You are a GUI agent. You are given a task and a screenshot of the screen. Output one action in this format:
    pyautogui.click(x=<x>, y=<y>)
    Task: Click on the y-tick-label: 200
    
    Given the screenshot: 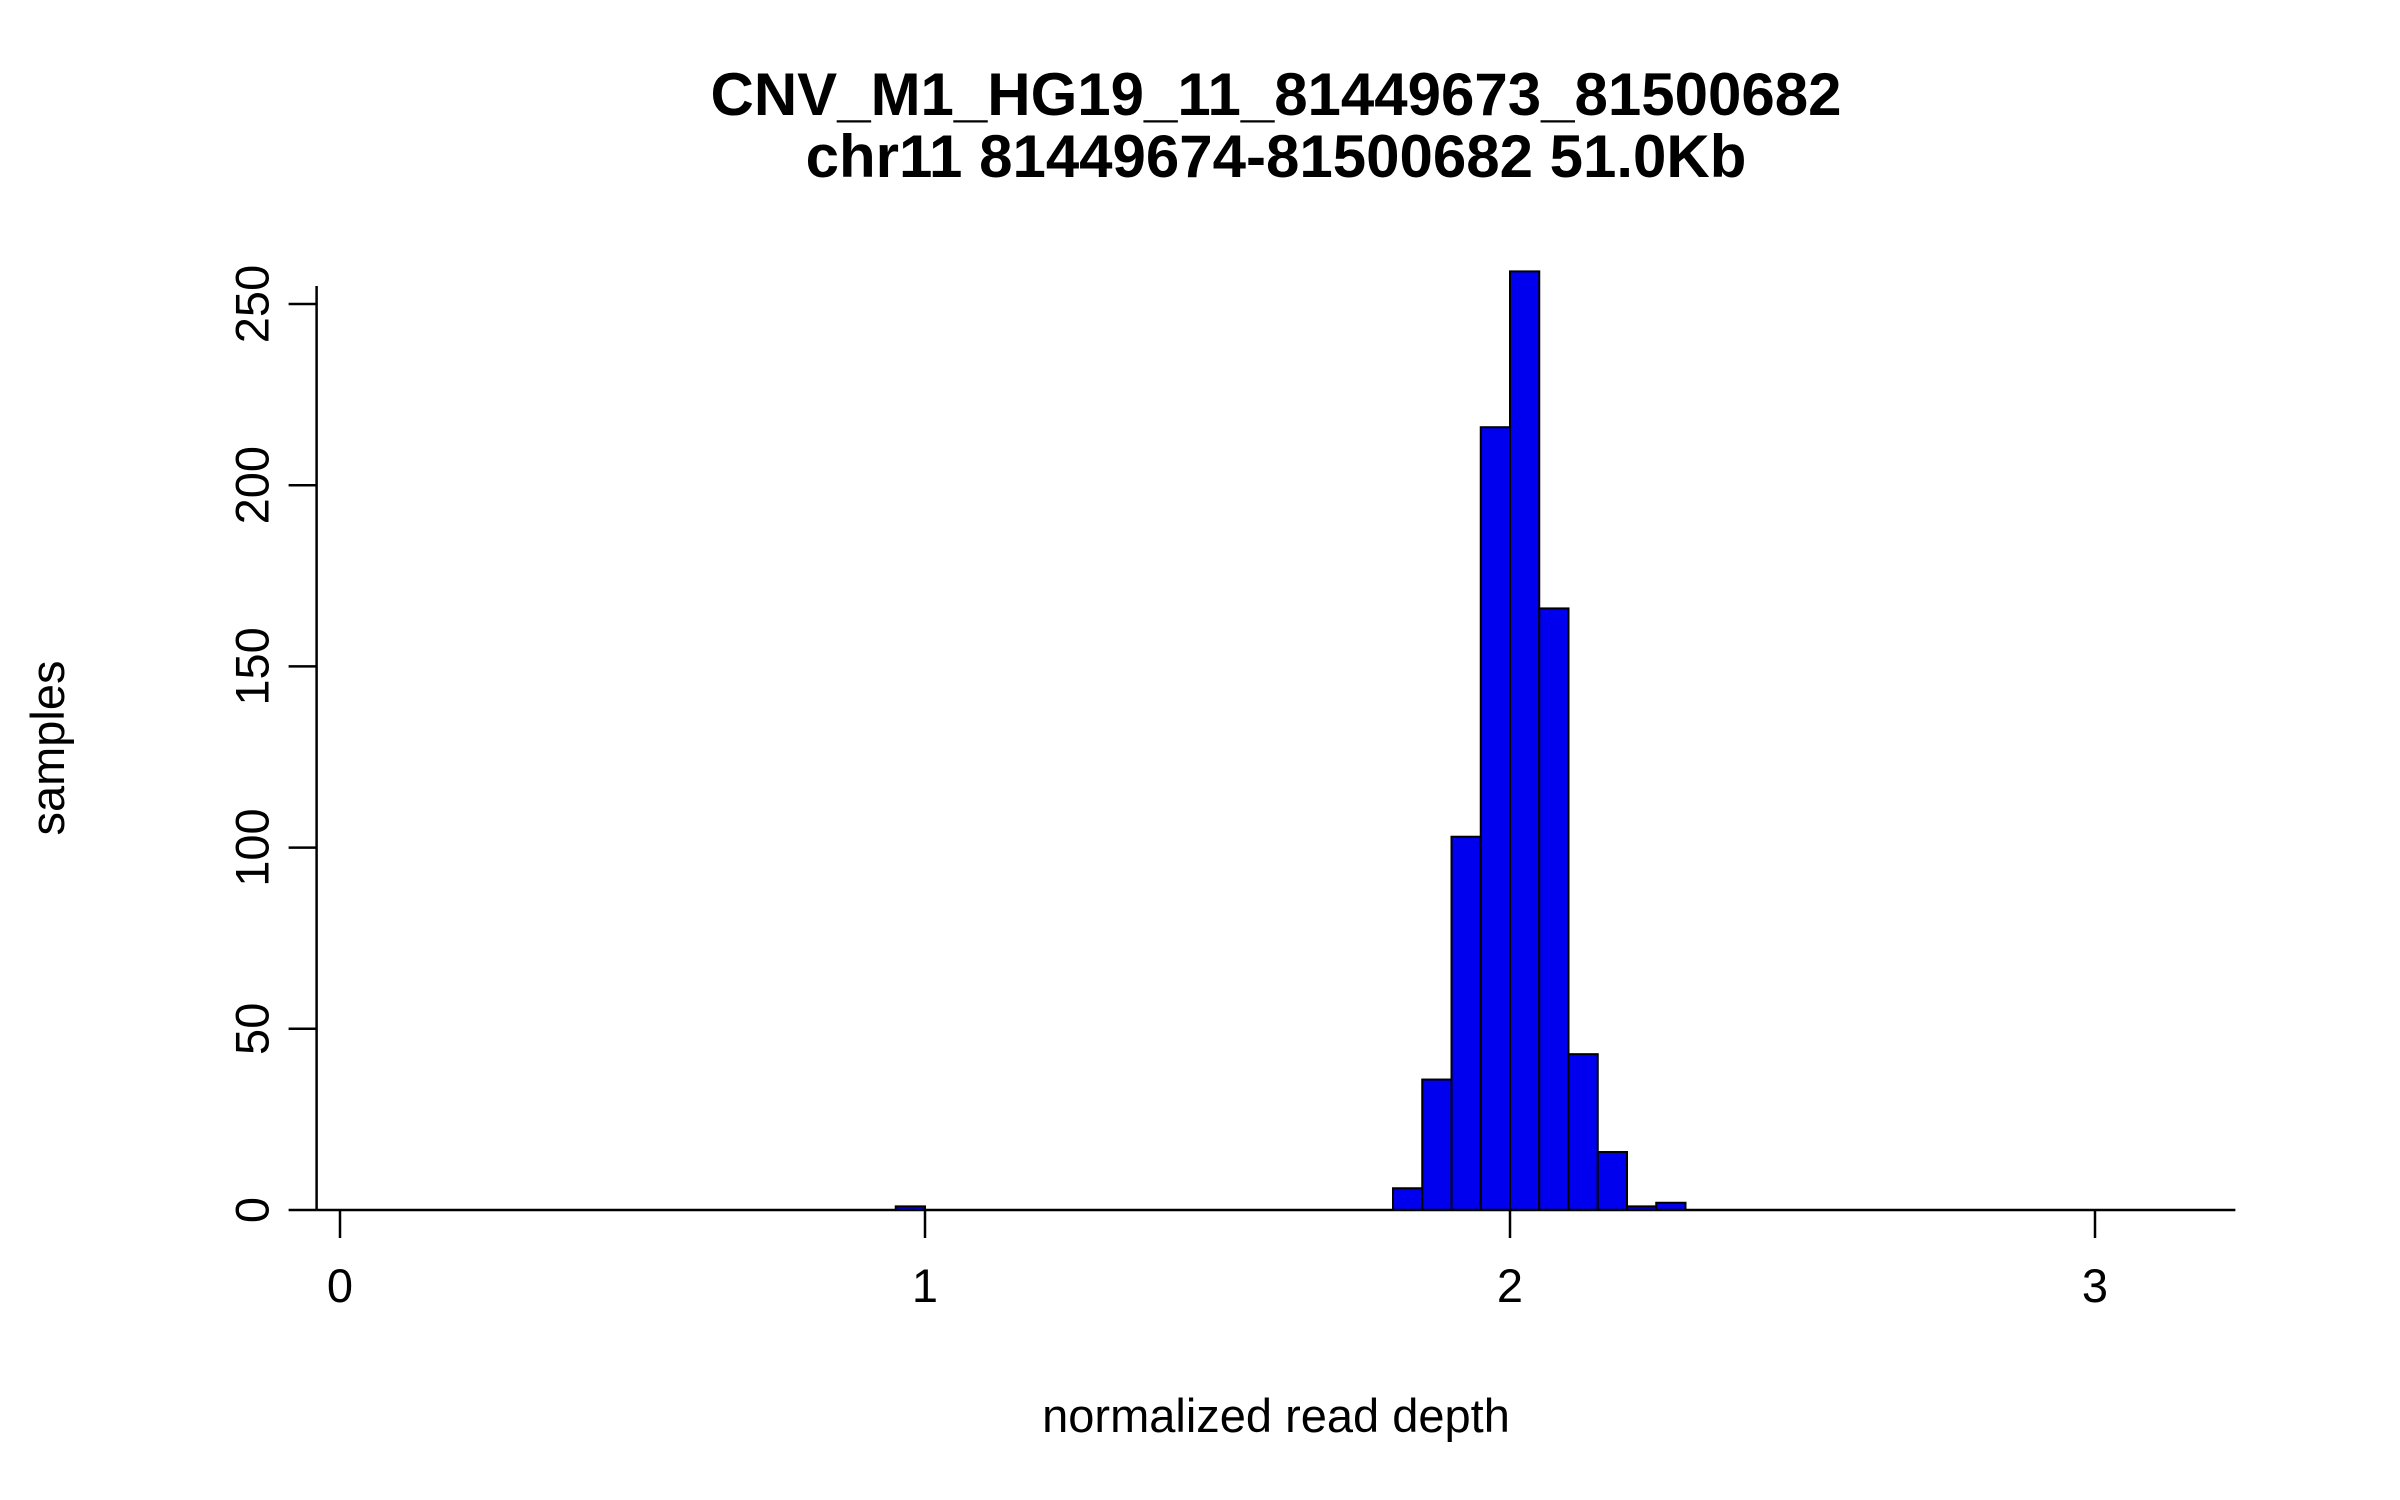 What is the action you would take?
    pyautogui.click(x=252, y=485)
    